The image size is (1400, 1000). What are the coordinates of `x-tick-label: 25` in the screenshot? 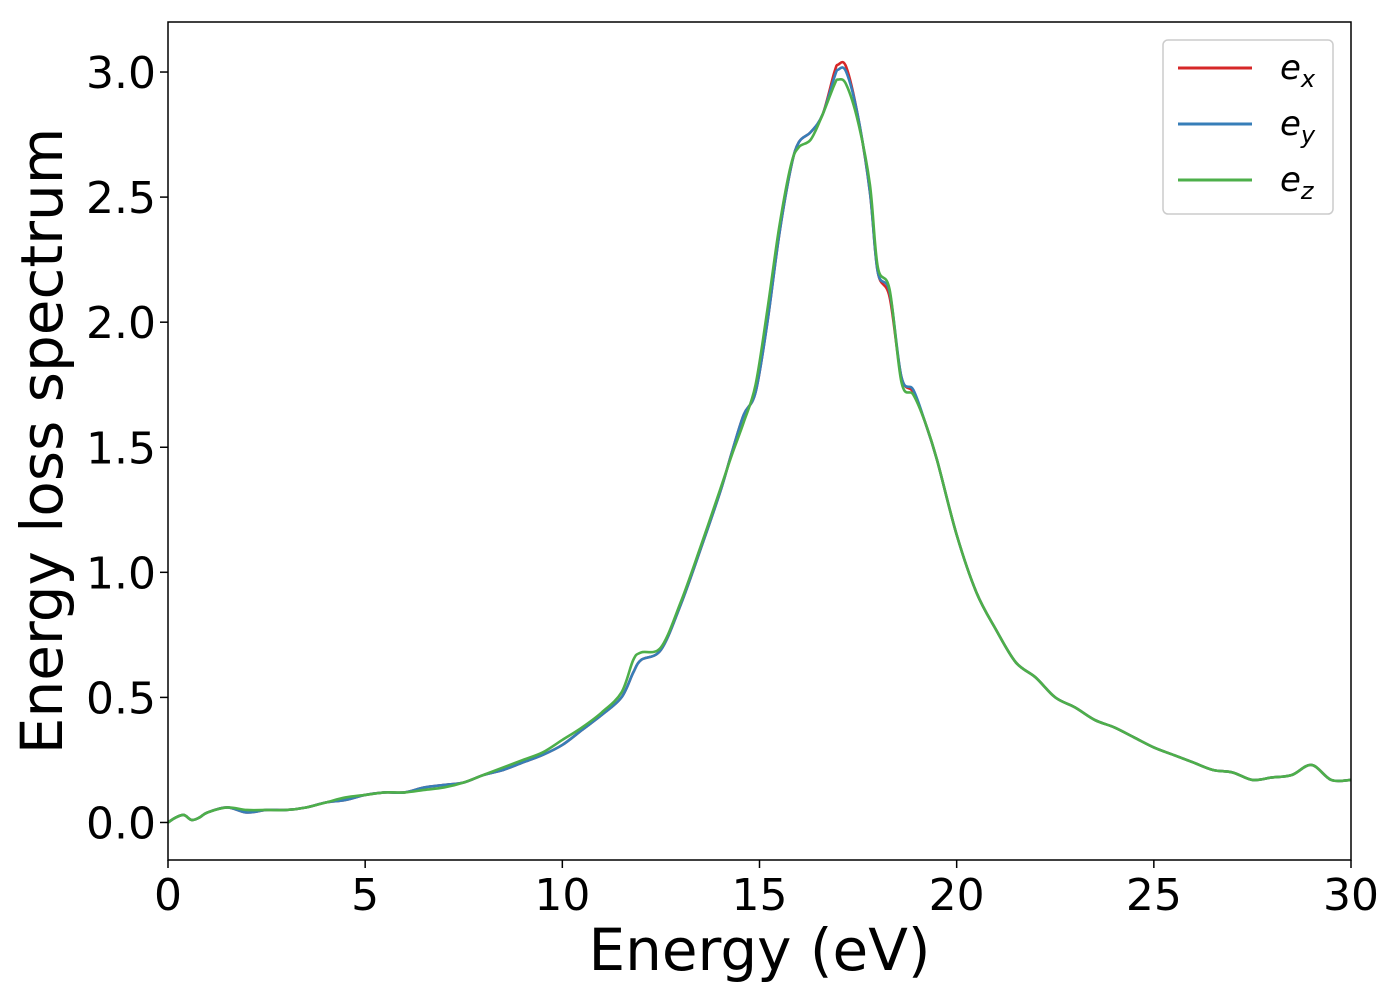 It's located at (1154, 895).